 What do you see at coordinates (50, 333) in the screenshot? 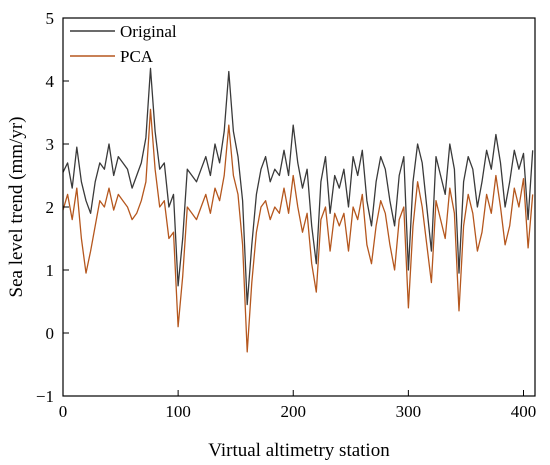
I see `y-tick-label: 0` at bounding box center [50, 333].